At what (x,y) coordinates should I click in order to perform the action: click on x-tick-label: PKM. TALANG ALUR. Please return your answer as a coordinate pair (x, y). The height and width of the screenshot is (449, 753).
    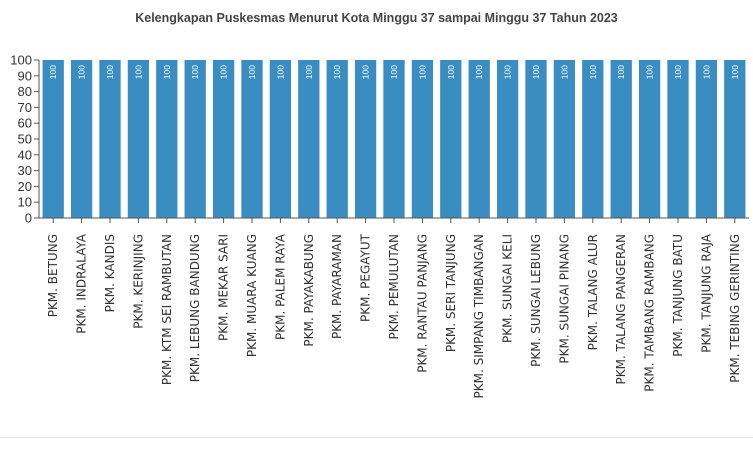
    Looking at the image, I should click on (593, 292).